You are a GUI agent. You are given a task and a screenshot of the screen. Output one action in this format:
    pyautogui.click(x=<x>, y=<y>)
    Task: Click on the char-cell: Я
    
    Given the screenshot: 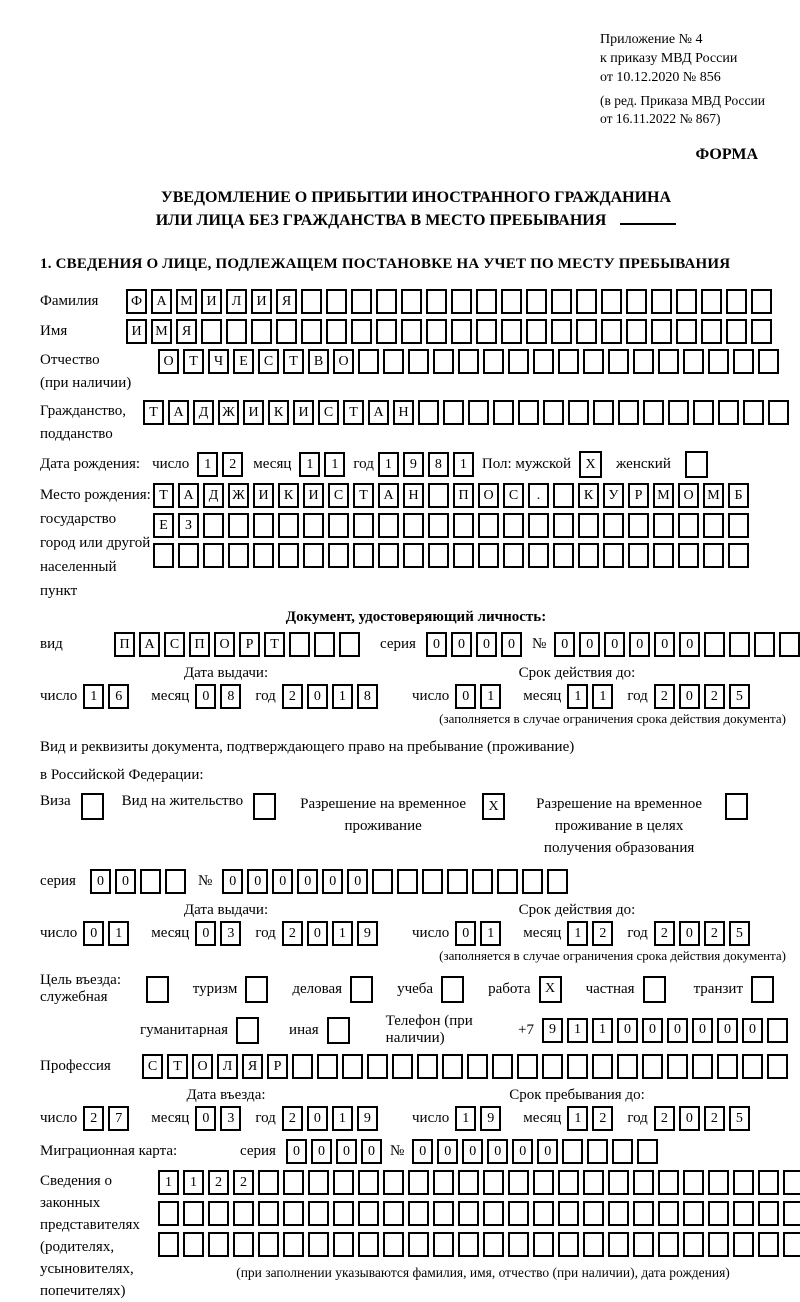 What is the action you would take?
    pyautogui.click(x=286, y=301)
    